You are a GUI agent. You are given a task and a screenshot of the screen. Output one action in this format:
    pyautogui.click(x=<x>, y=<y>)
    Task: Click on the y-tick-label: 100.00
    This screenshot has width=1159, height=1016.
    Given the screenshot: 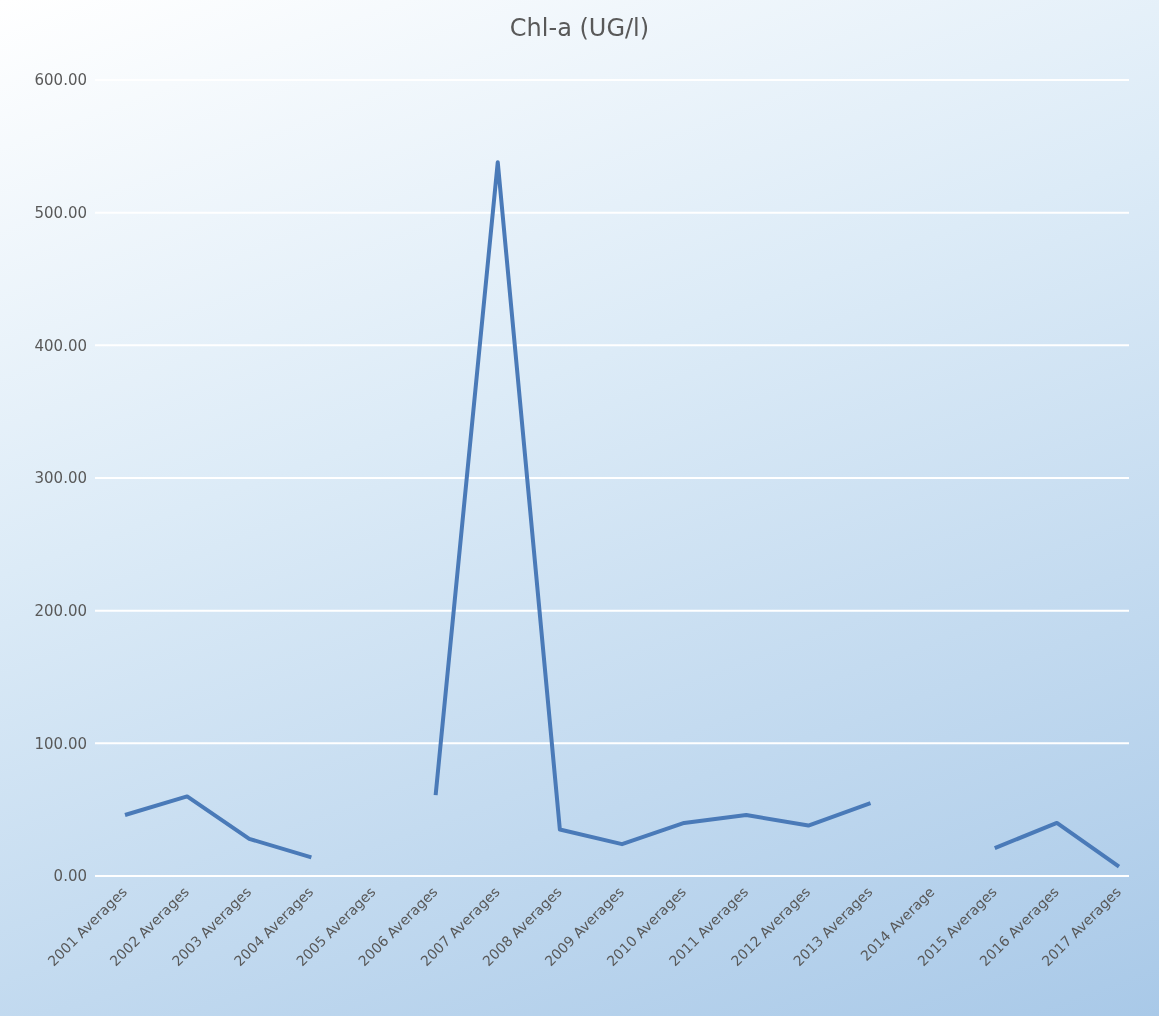 What is the action you would take?
    pyautogui.click(x=60, y=743)
    